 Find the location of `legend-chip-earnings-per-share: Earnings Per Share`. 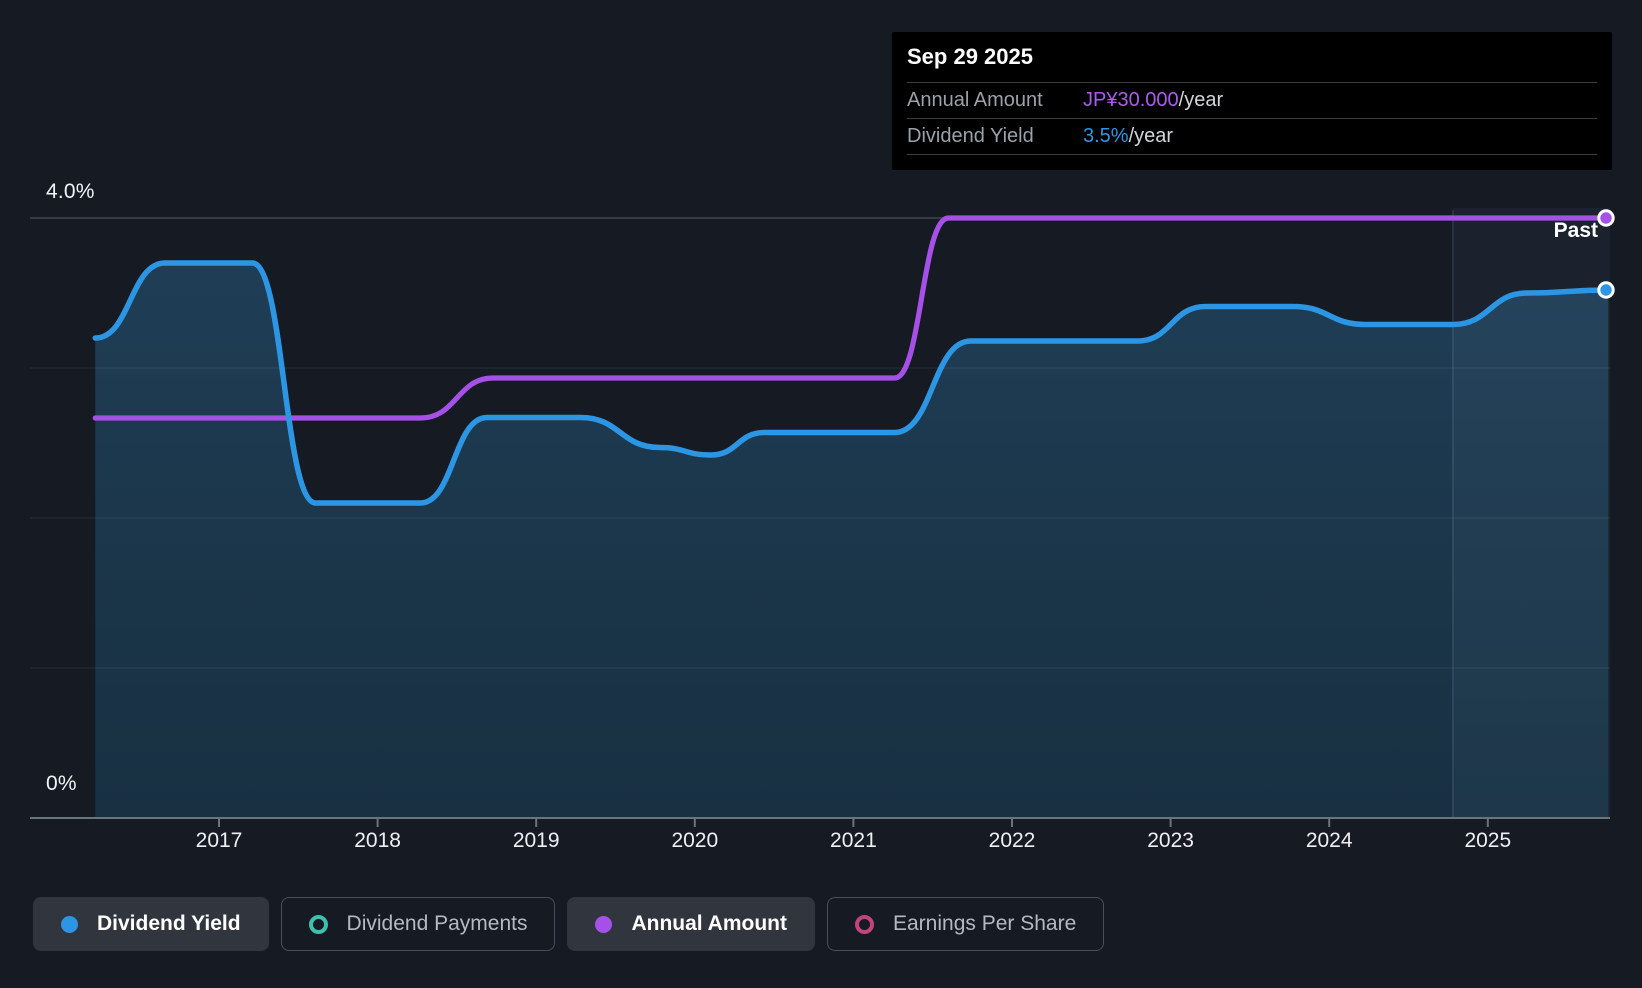

legend-chip-earnings-per-share: Earnings Per Share is located at coordinates (966, 924).